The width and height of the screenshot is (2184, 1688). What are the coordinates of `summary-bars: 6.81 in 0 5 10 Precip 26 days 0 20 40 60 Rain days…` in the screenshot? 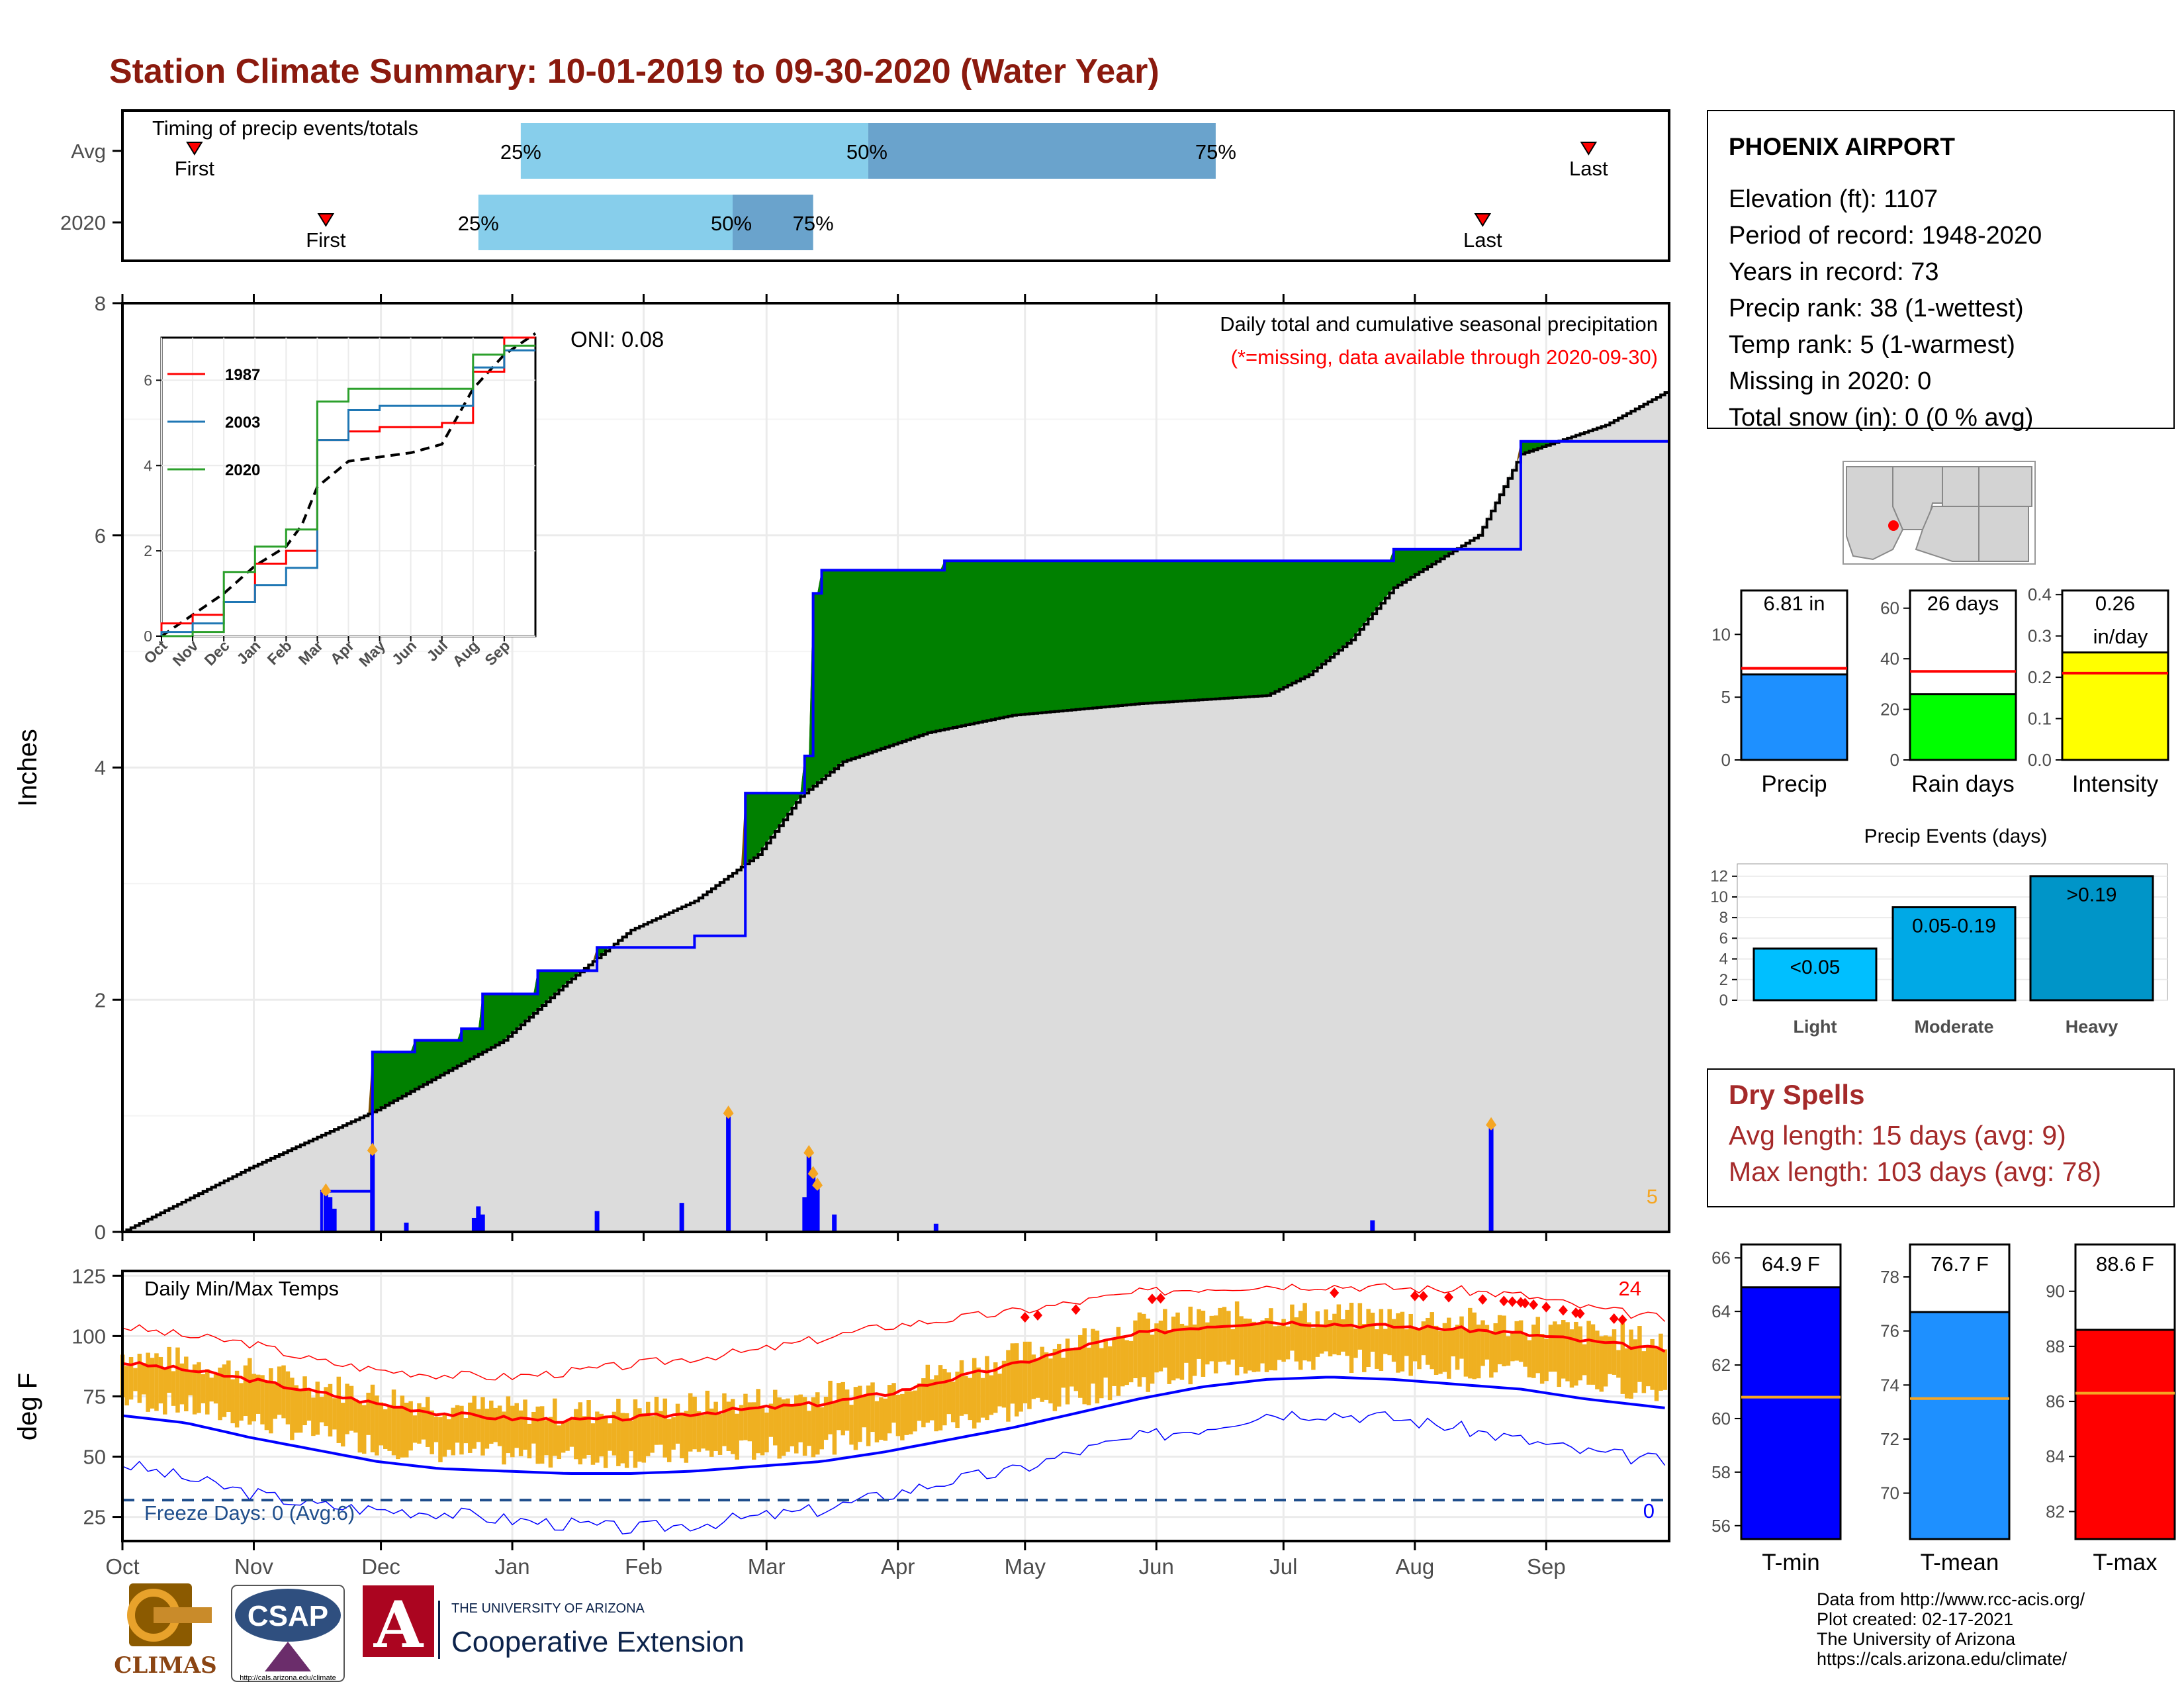 It's located at (1940, 691).